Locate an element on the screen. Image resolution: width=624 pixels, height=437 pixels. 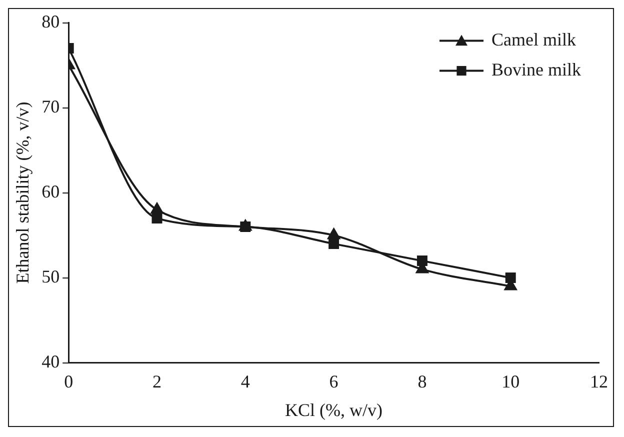
x-tick-label: 10 is located at coordinates (511, 381).